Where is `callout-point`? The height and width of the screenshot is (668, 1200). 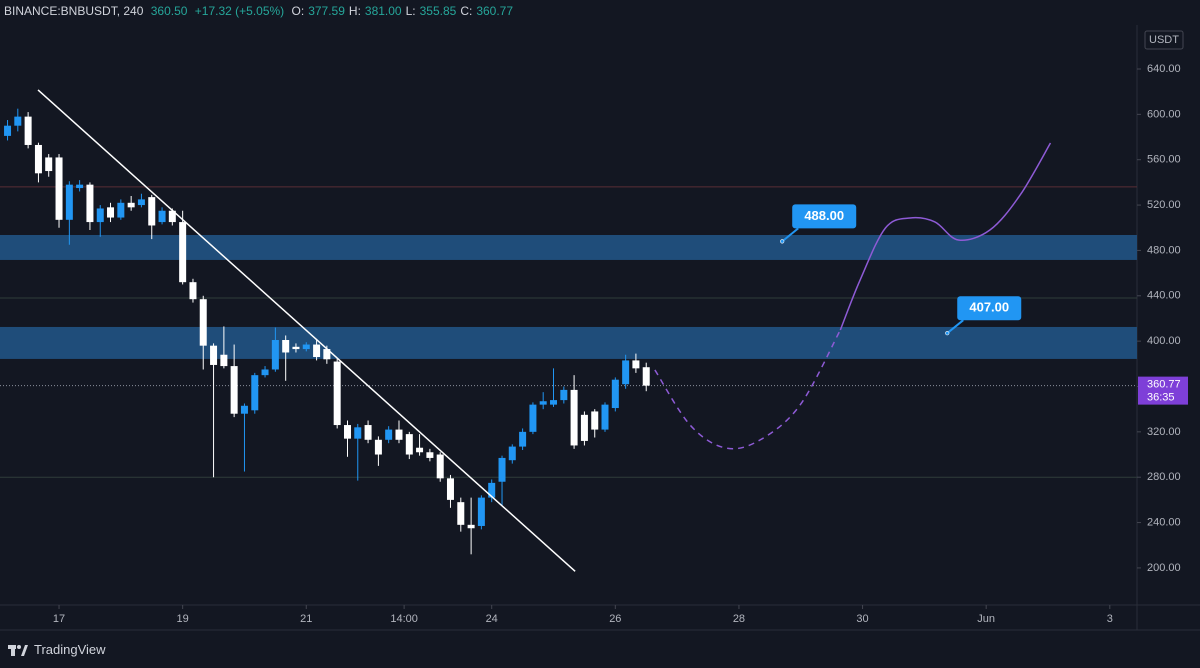
callout-point is located at coordinates (947, 333).